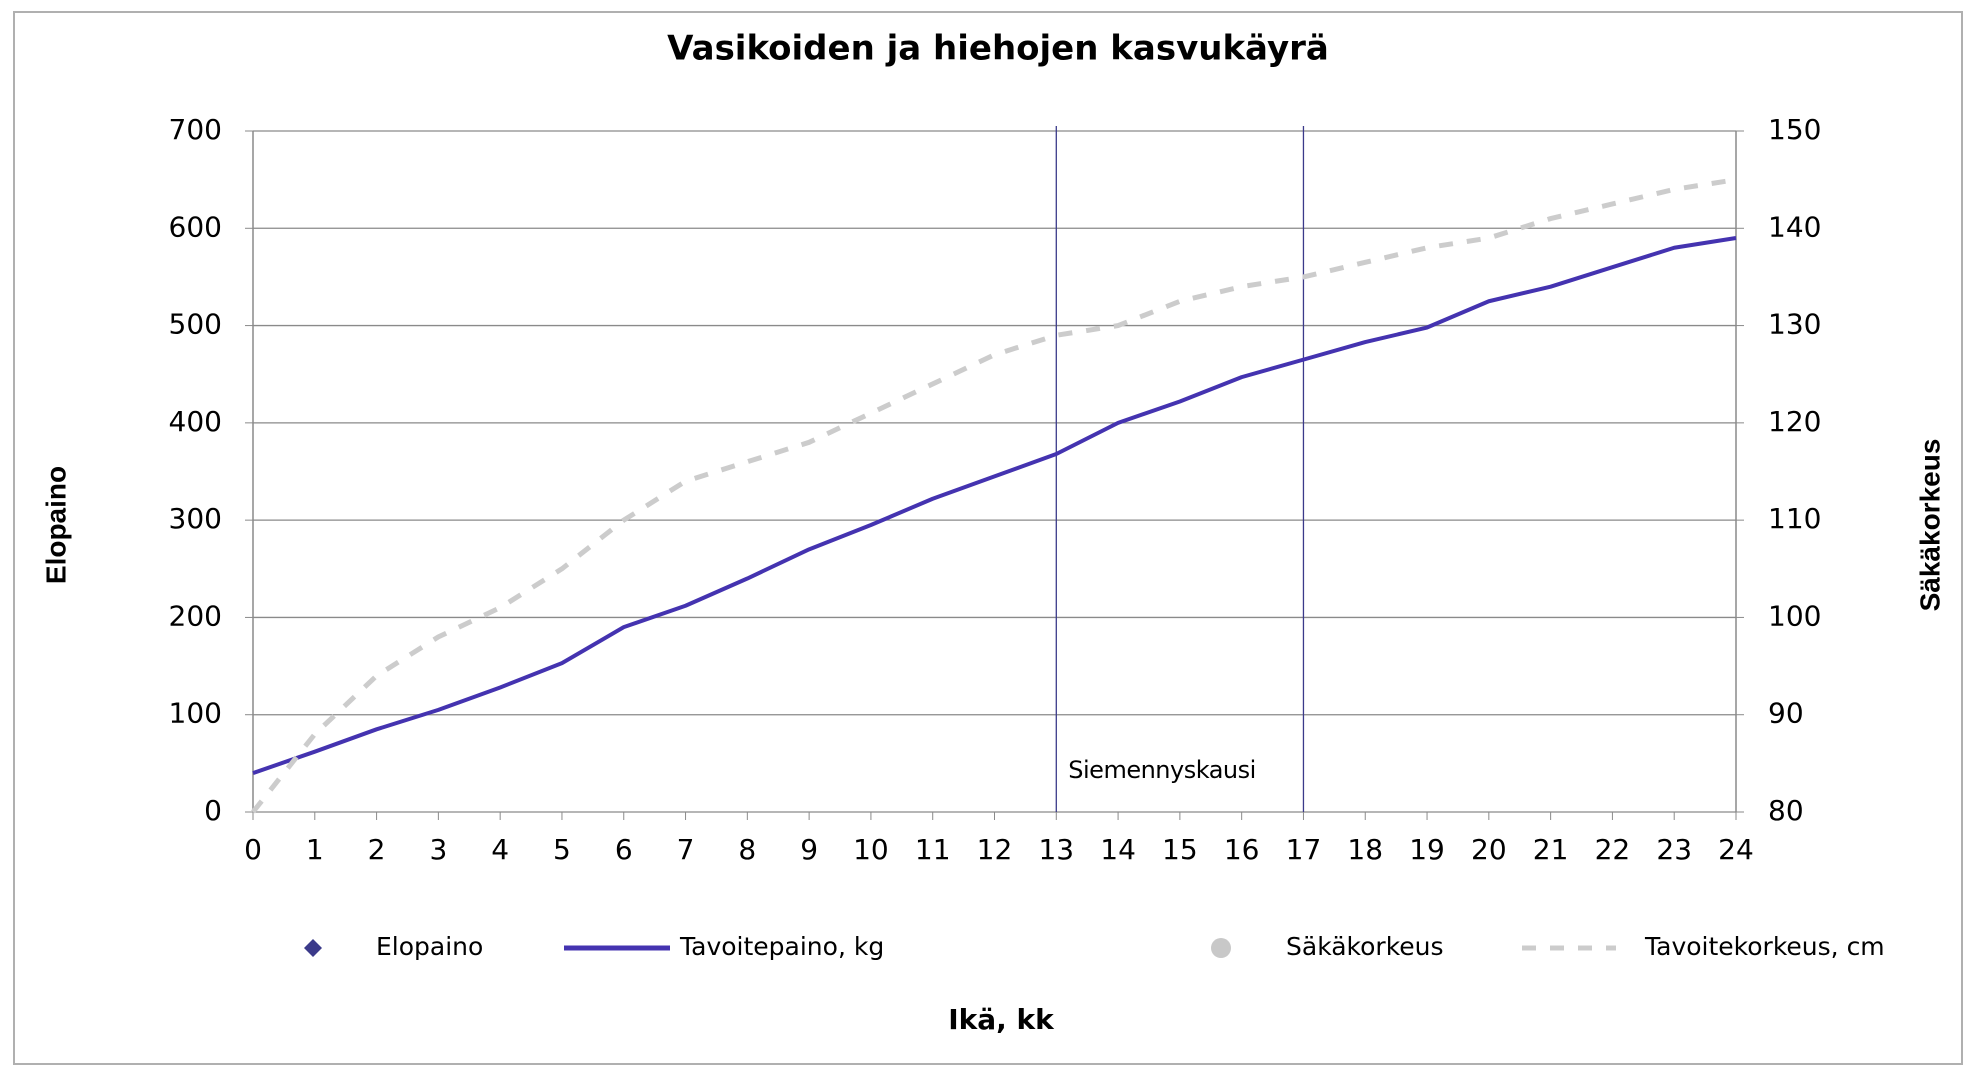  I want to click on x-tick-label: 18, so click(1365, 849).